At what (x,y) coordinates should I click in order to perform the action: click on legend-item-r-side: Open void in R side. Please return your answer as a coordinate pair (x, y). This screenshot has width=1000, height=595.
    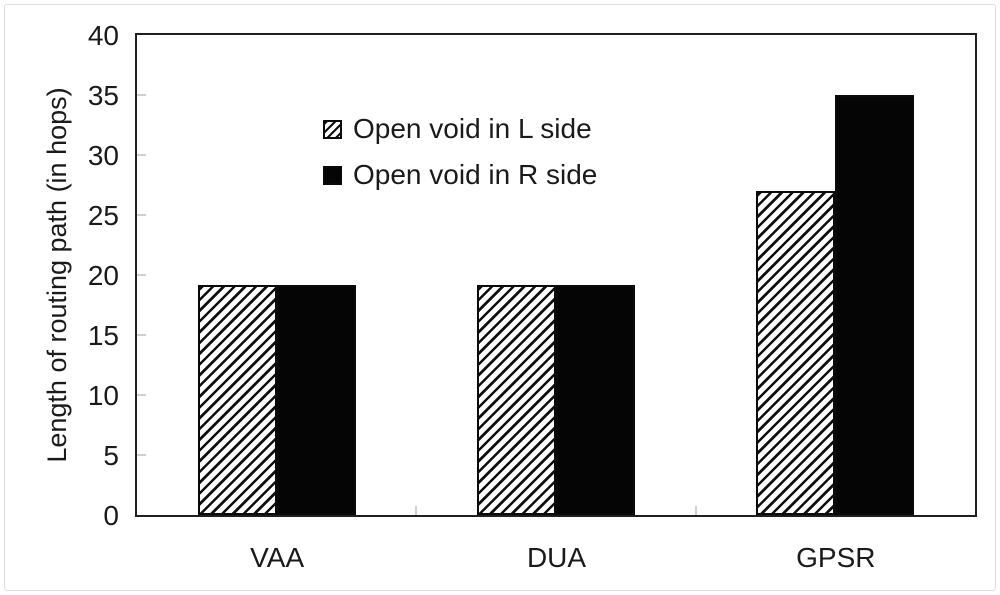
    Looking at the image, I should click on (460, 175).